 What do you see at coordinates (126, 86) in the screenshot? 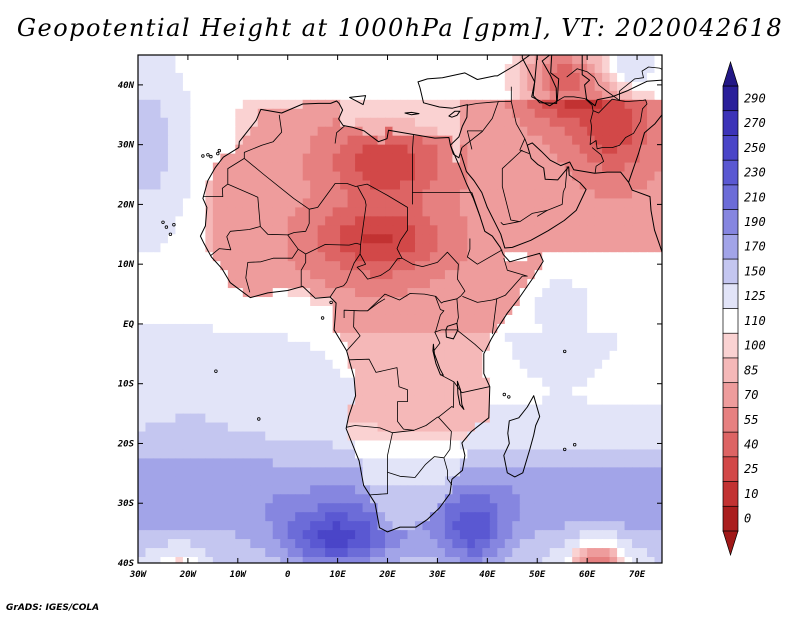
I see `lat-tick-label: 40N` at bounding box center [126, 86].